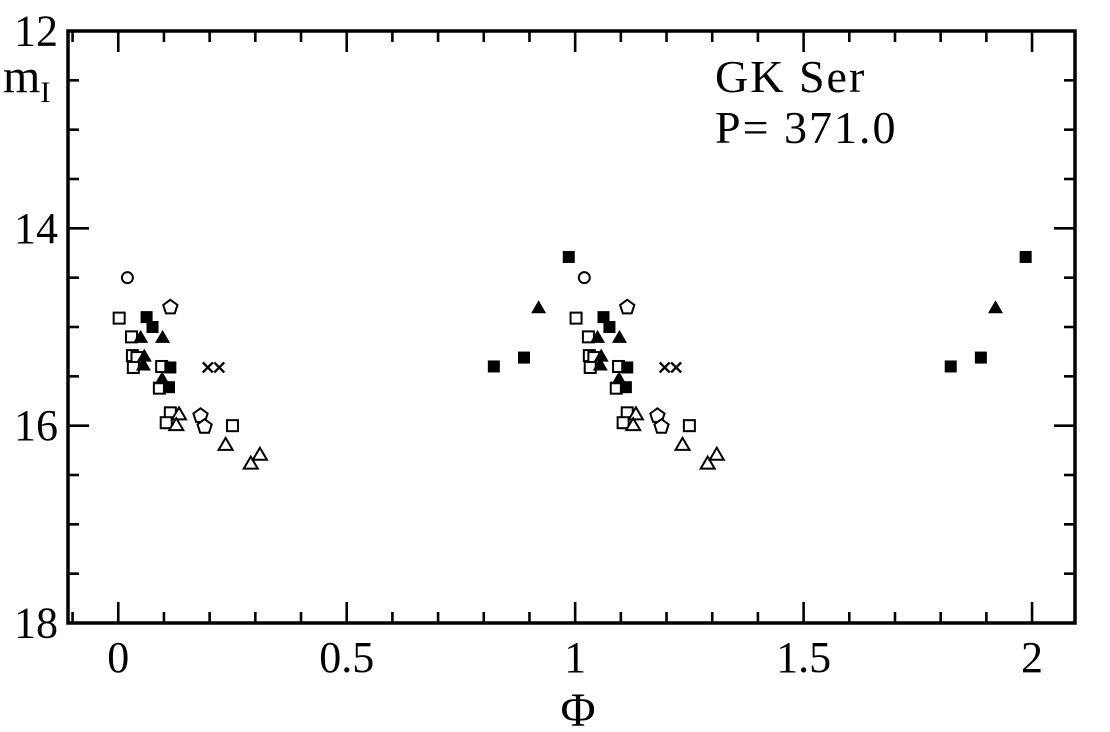  I want to click on tick-label: 14, so click(36, 228).